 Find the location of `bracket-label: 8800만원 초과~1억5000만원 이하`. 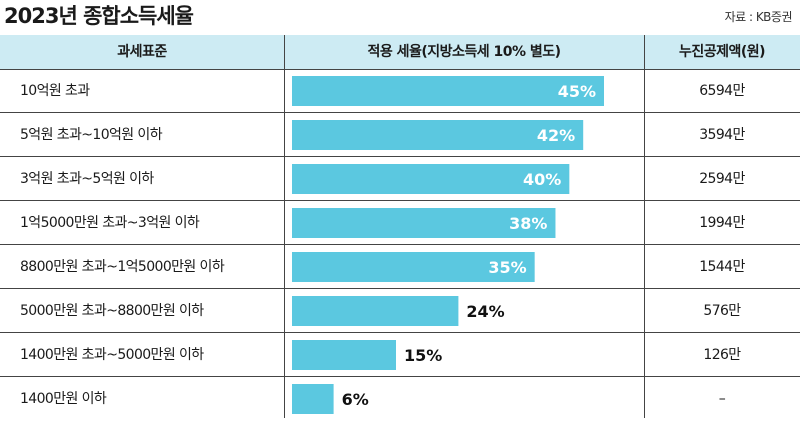

bracket-label: 8800만원 초과~1억5000만원 이하 is located at coordinates (122, 267).